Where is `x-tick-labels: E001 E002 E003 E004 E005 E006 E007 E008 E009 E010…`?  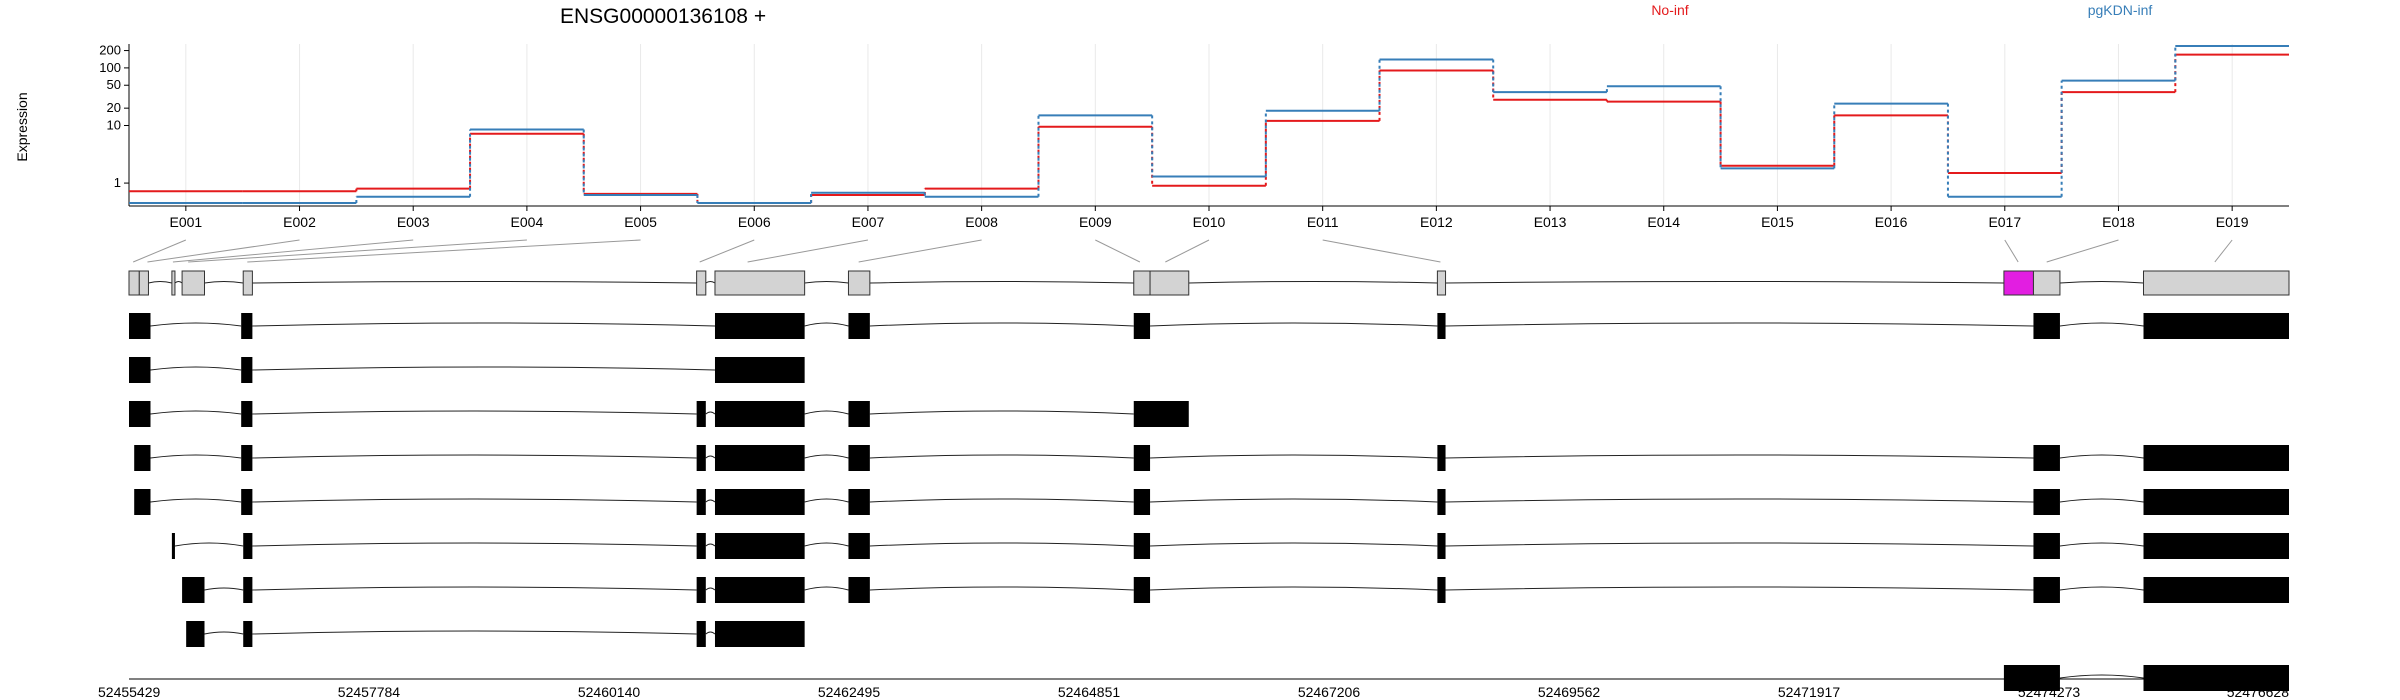
x-tick-labels: E001 E002 E003 E004 E005 E006 E007 E008 E009 E010… is located at coordinates (1209, 218).